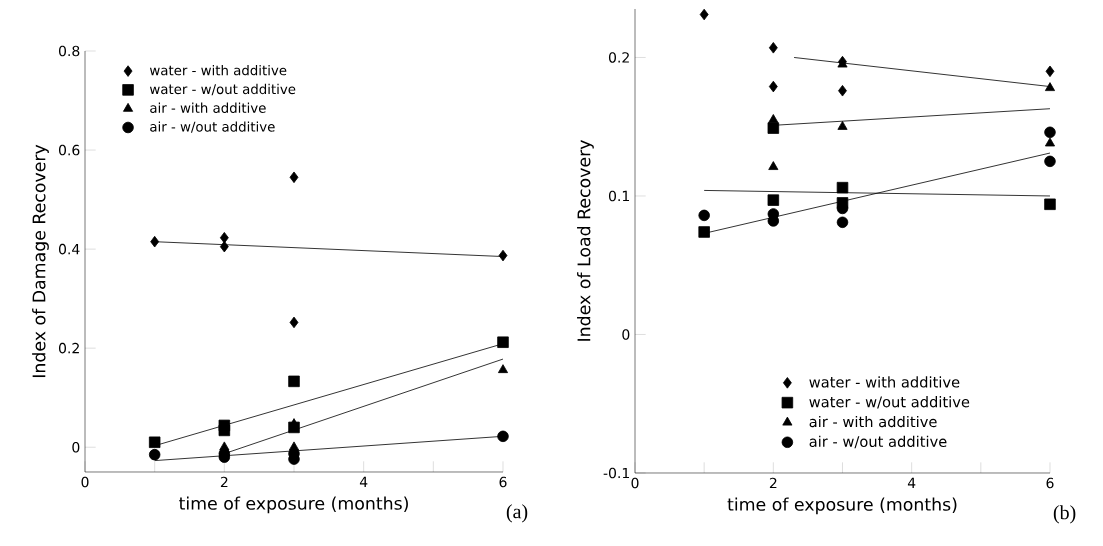 Image resolution: width=1103 pixels, height=546 pixels. Describe the element at coordinates (616, 473) in the screenshot. I see `y-tick-label: -0.1` at that location.